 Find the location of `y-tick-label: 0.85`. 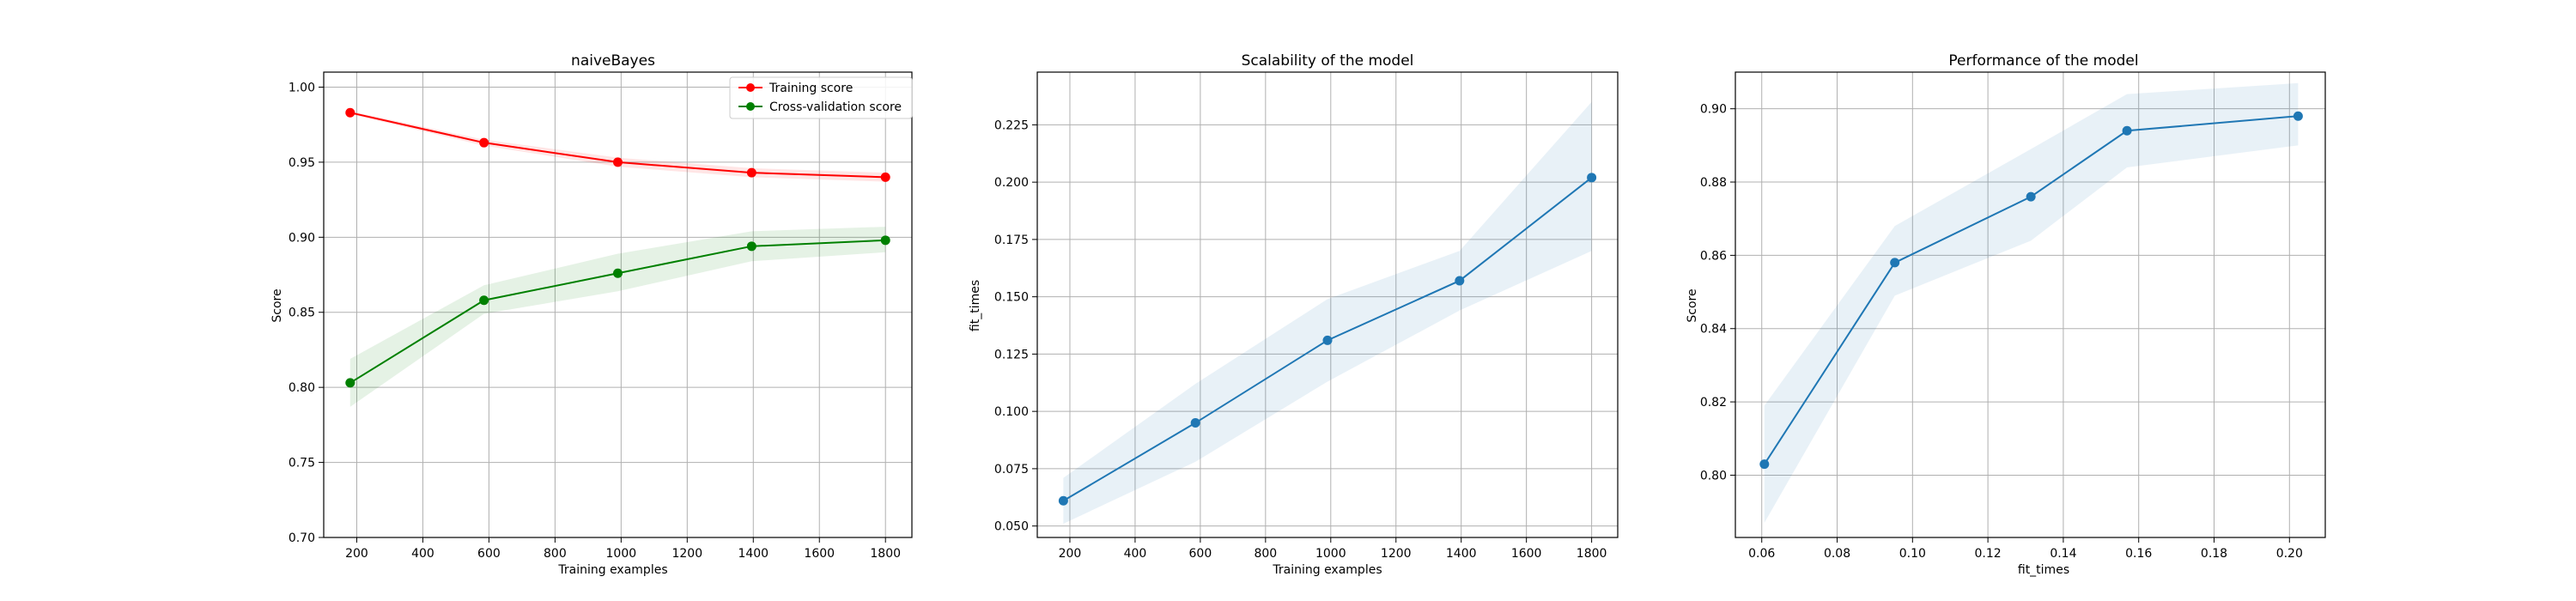

y-tick-label: 0.85 is located at coordinates (302, 313).